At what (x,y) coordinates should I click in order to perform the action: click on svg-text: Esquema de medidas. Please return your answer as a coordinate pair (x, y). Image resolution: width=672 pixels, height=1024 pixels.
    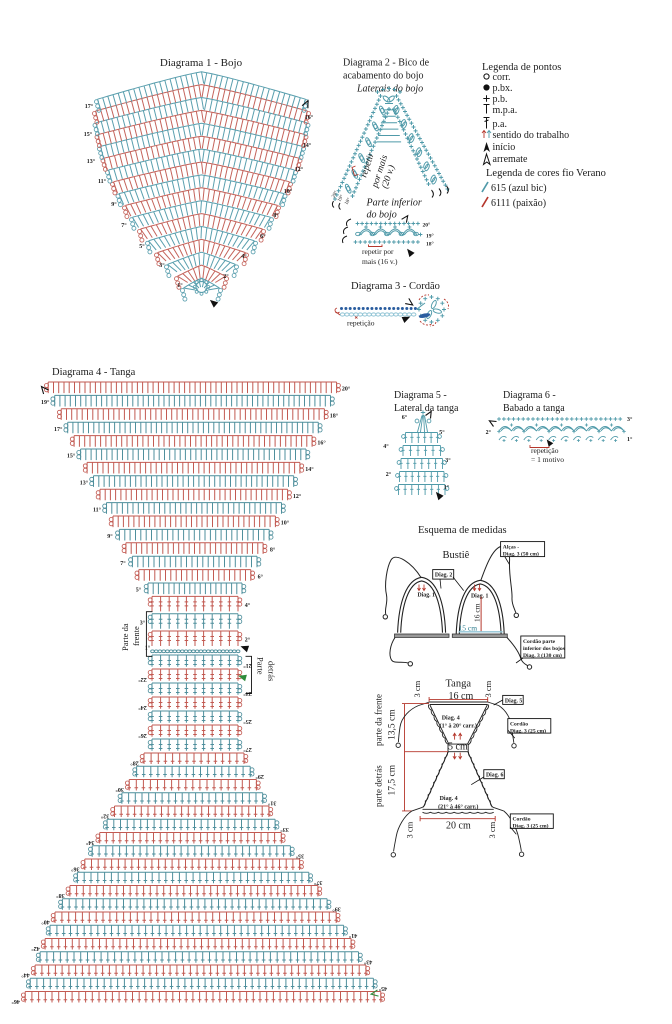
    Looking at the image, I should click on (462, 530).